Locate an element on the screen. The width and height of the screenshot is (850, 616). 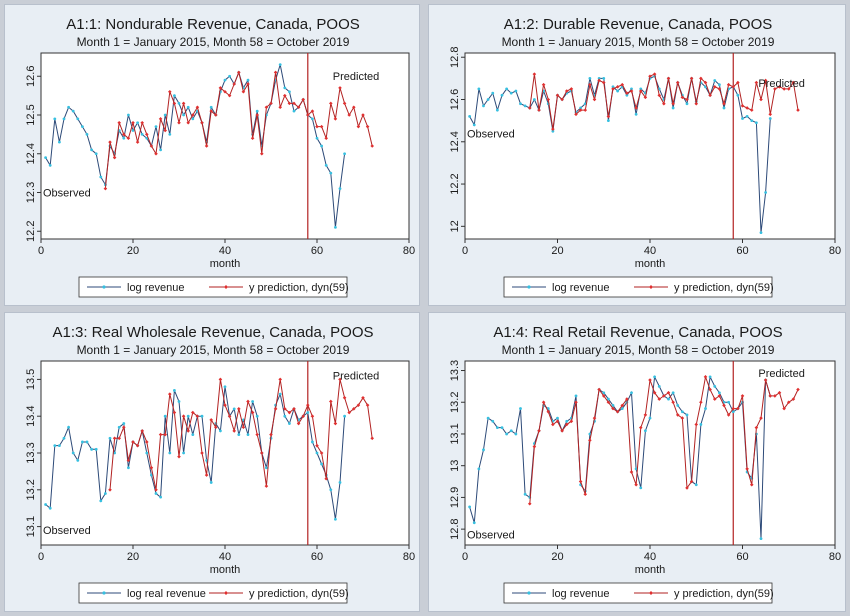
legend-label-1: log revenue is located at coordinates (156, 288).